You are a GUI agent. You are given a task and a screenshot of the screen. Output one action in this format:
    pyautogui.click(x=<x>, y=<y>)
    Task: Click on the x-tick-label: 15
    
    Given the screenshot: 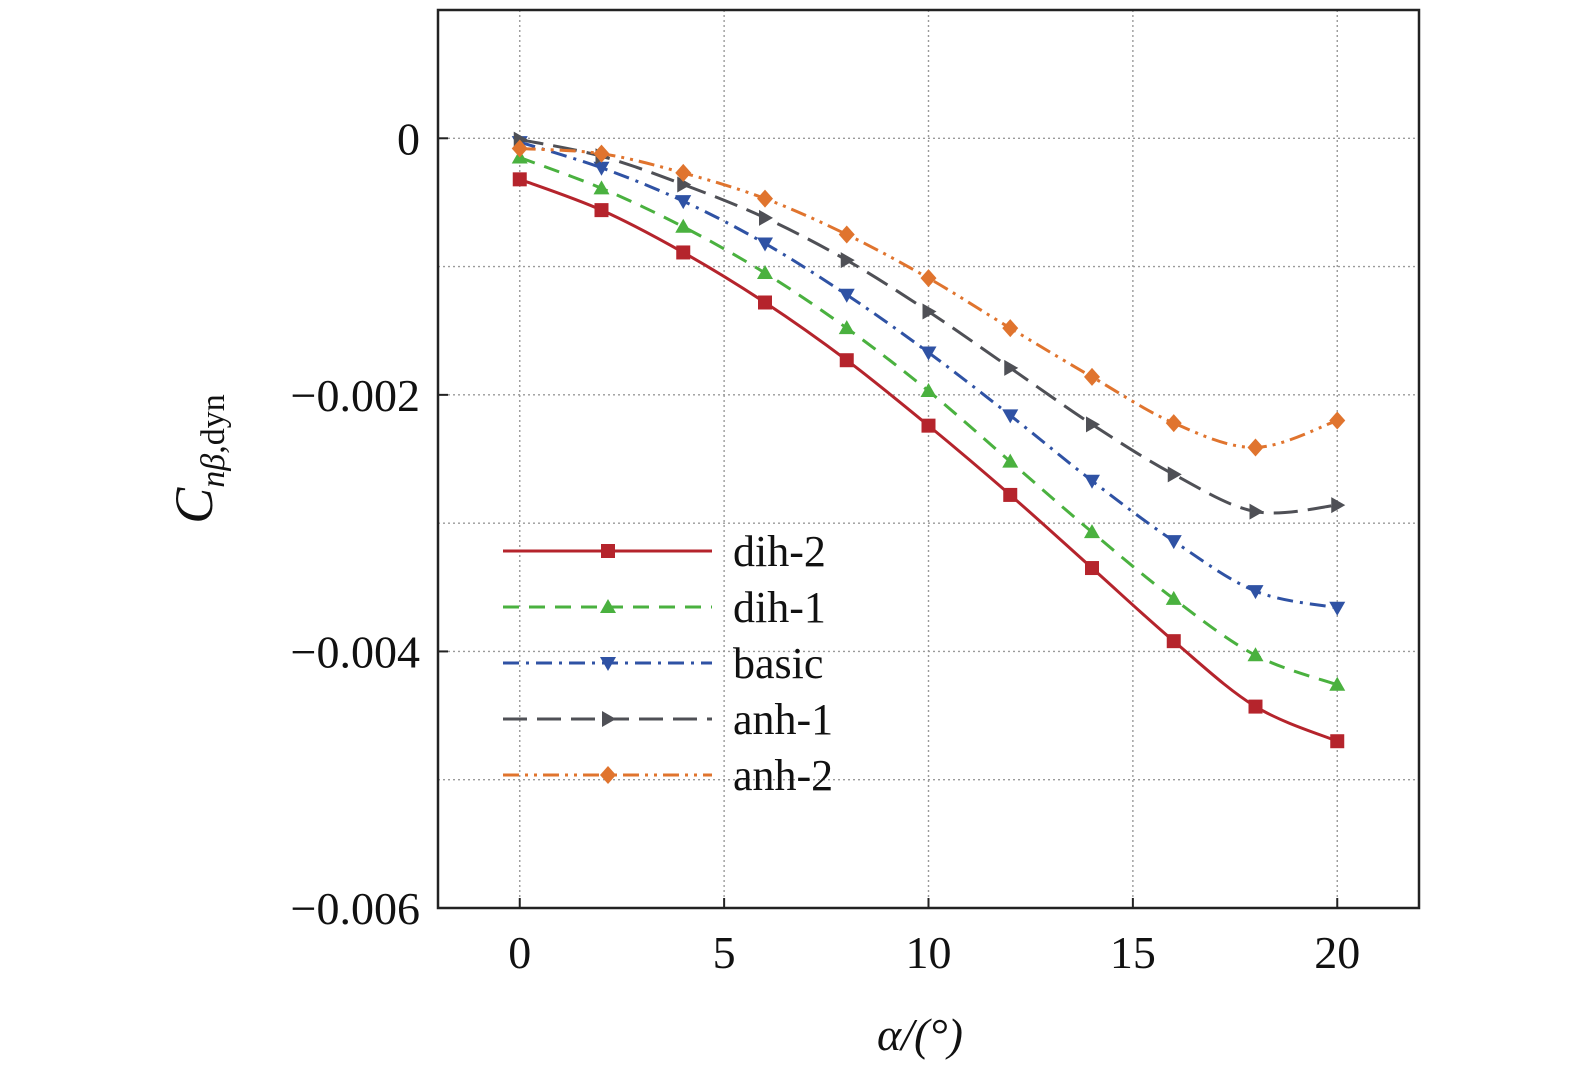 What is the action you would take?
    pyautogui.click(x=1133, y=952)
    